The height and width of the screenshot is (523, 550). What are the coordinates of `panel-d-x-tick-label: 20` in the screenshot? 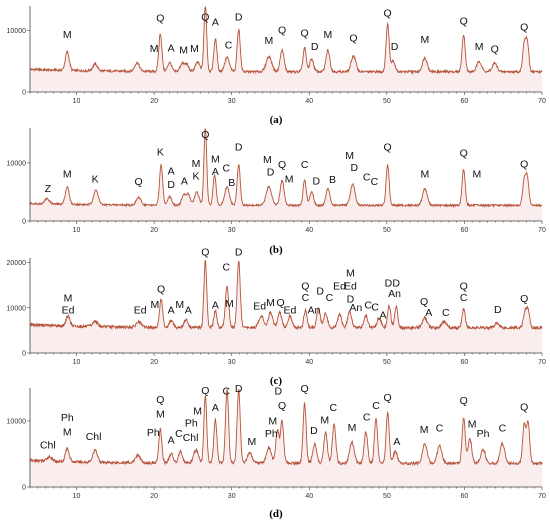 It's located at (154, 496).